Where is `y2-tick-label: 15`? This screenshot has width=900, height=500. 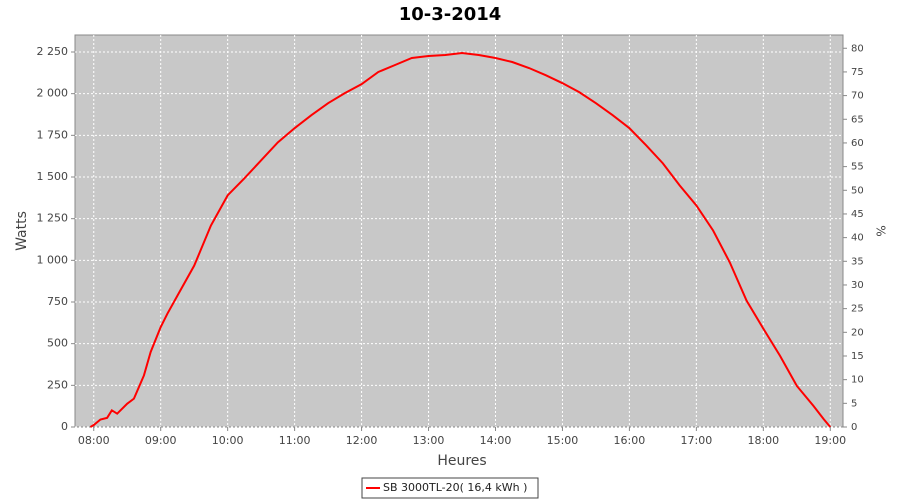 y2-tick-label: 15 is located at coordinates (857, 356).